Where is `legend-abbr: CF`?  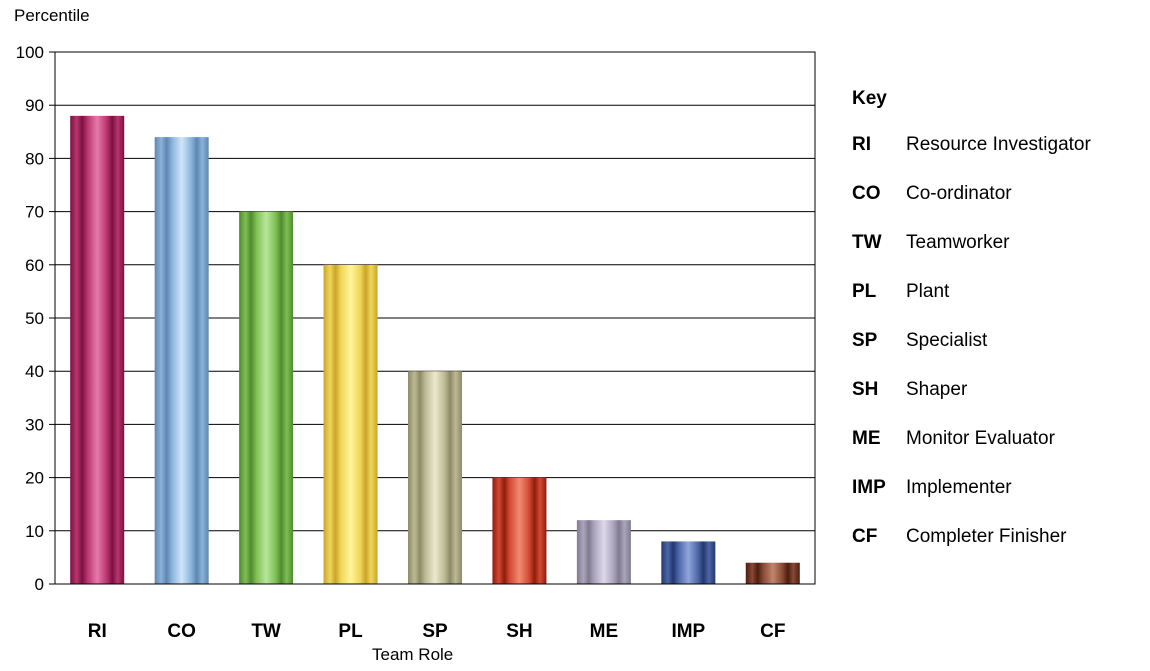 legend-abbr: CF is located at coordinates (865, 536).